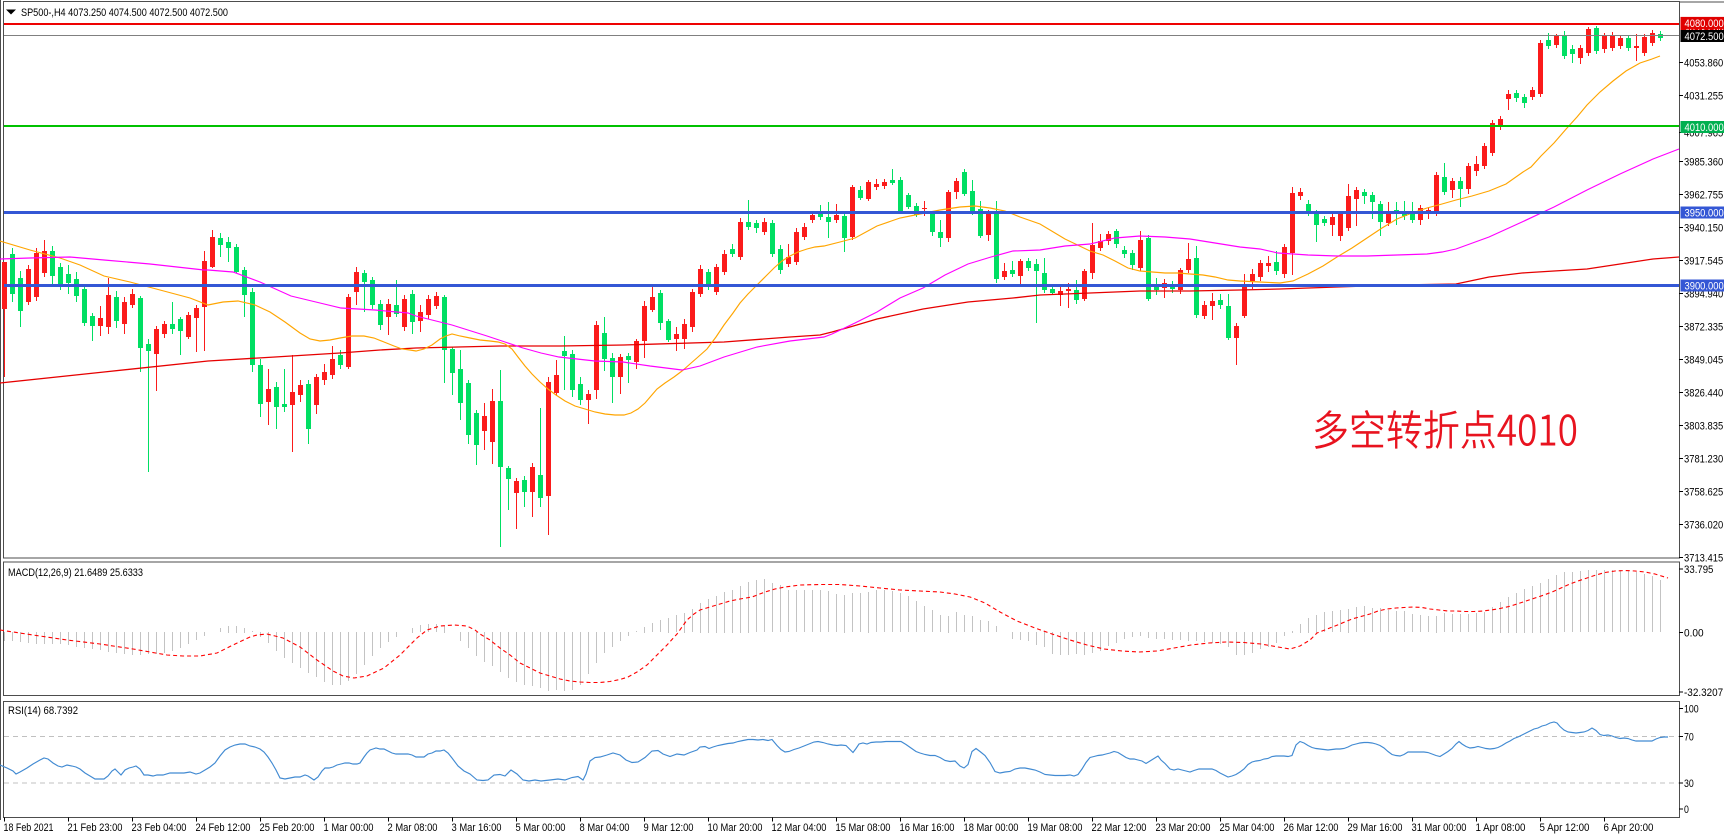  Describe the element at coordinates (1703, 63) in the screenshot. I see `svg-text: 4053.860` at that location.